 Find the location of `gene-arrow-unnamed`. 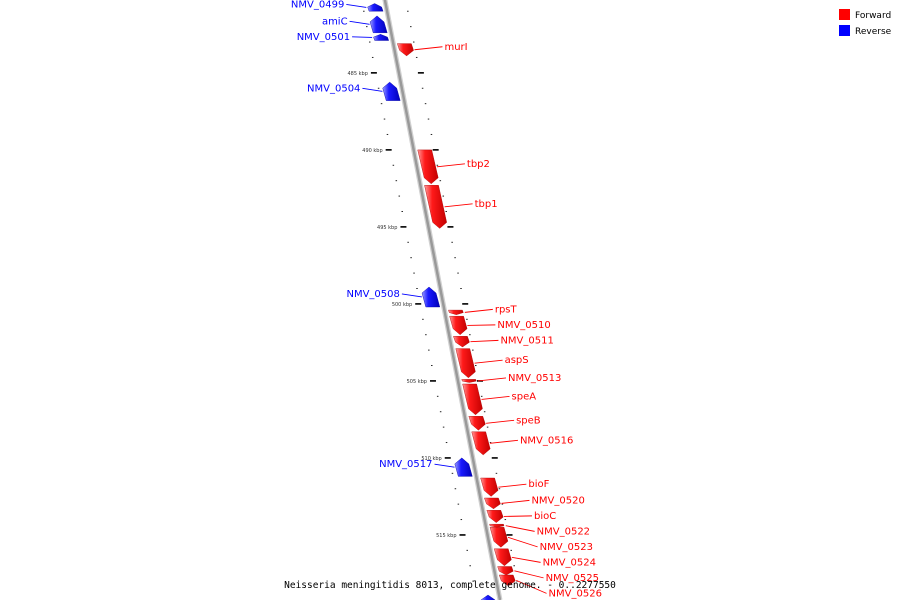

gene-arrow-unnamed is located at coordinates (488, 597).